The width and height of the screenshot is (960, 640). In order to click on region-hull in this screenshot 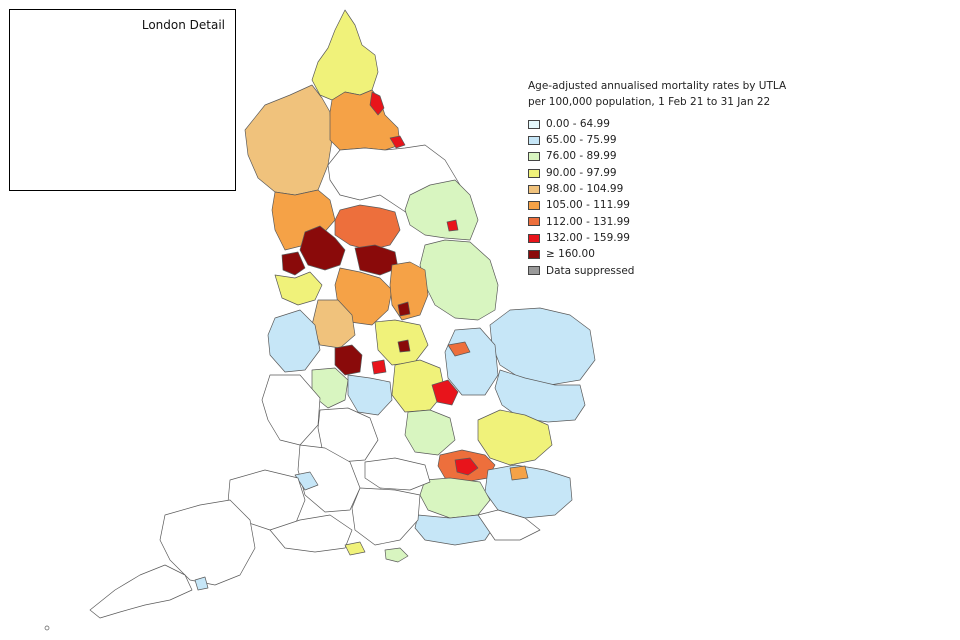, I will do `click(452, 225)`.